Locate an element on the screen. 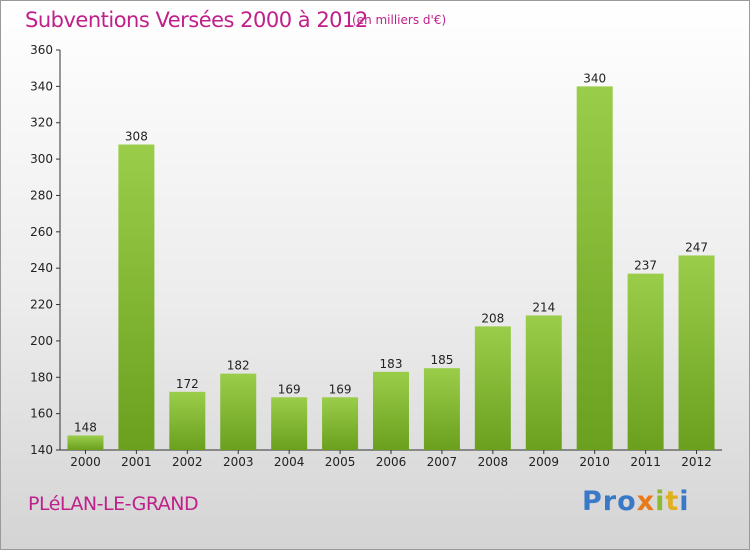 The image size is (750, 550). y-tick-label: 220 is located at coordinates (41, 305).